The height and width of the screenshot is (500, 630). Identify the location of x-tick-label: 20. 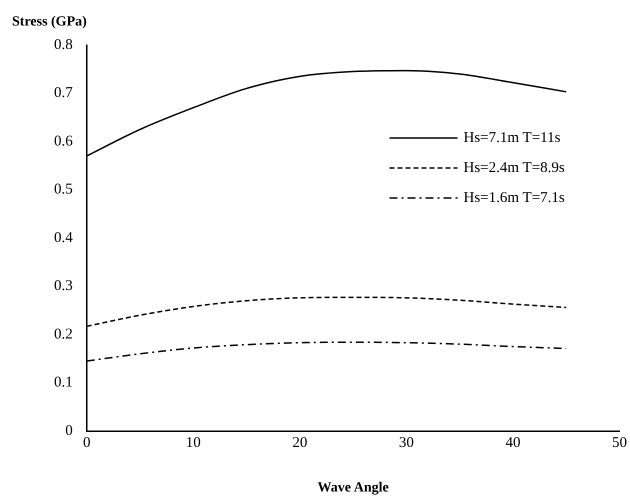
(300, 442).